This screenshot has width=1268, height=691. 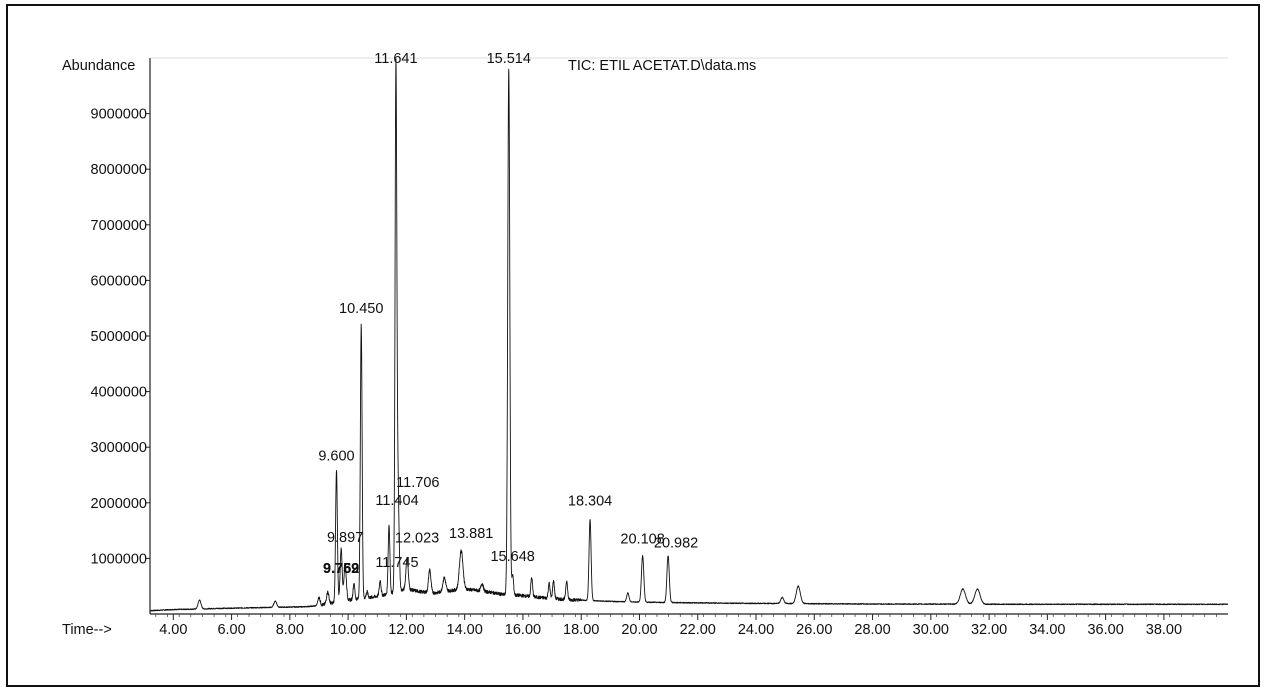 What do you see at coordinates (345, 538) in the screenshot?
I see `peak-label: 9.897` at bounding box center [345, 538].